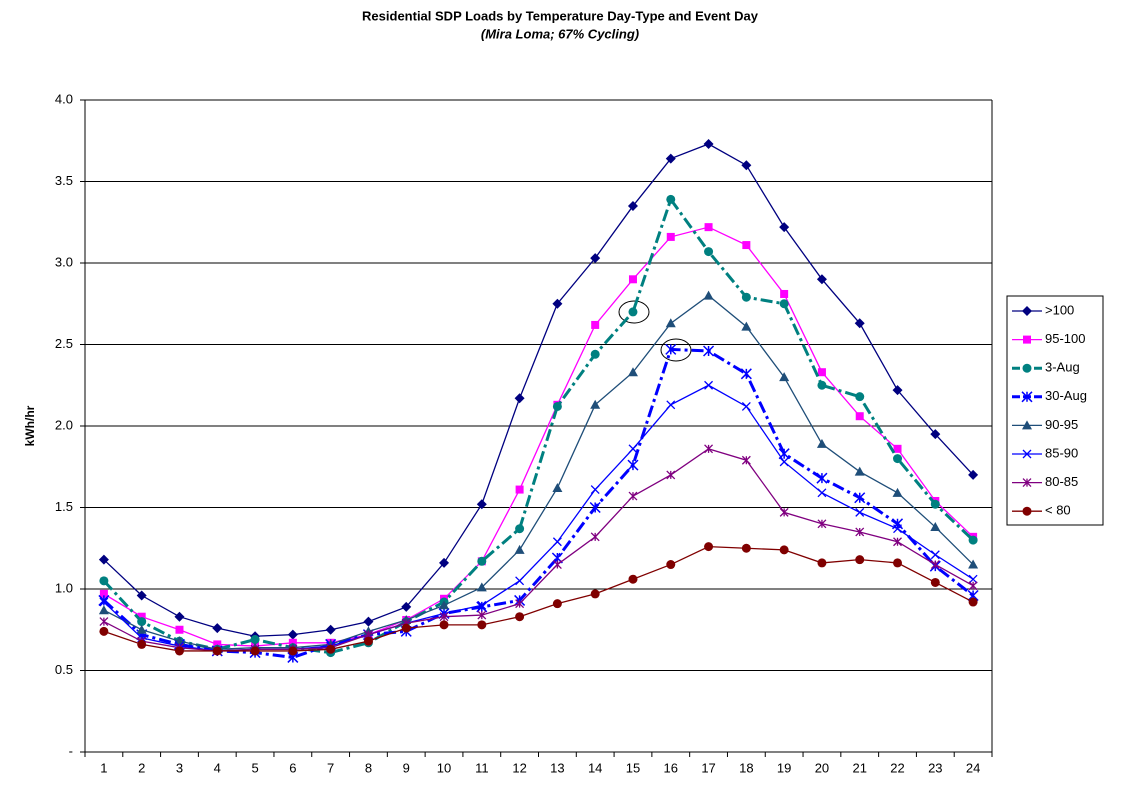  Describe the element at coordinates (519, 767) in the screenshot. I see `x-tick-label: 12` at that location.